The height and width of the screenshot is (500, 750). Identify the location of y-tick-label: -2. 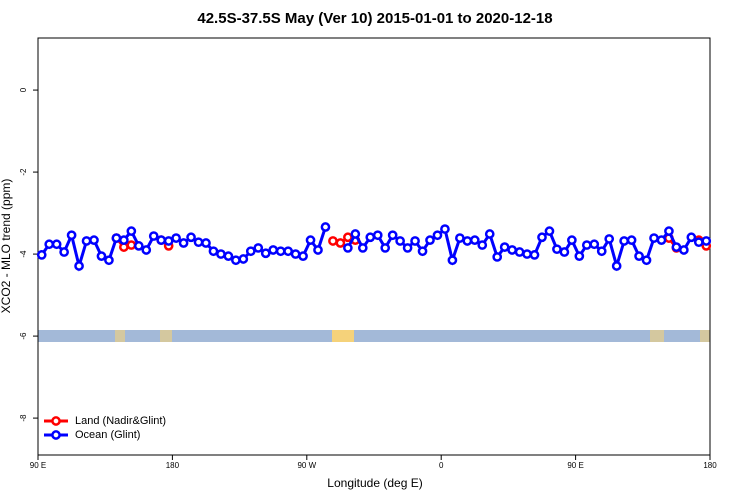
(23, 172).